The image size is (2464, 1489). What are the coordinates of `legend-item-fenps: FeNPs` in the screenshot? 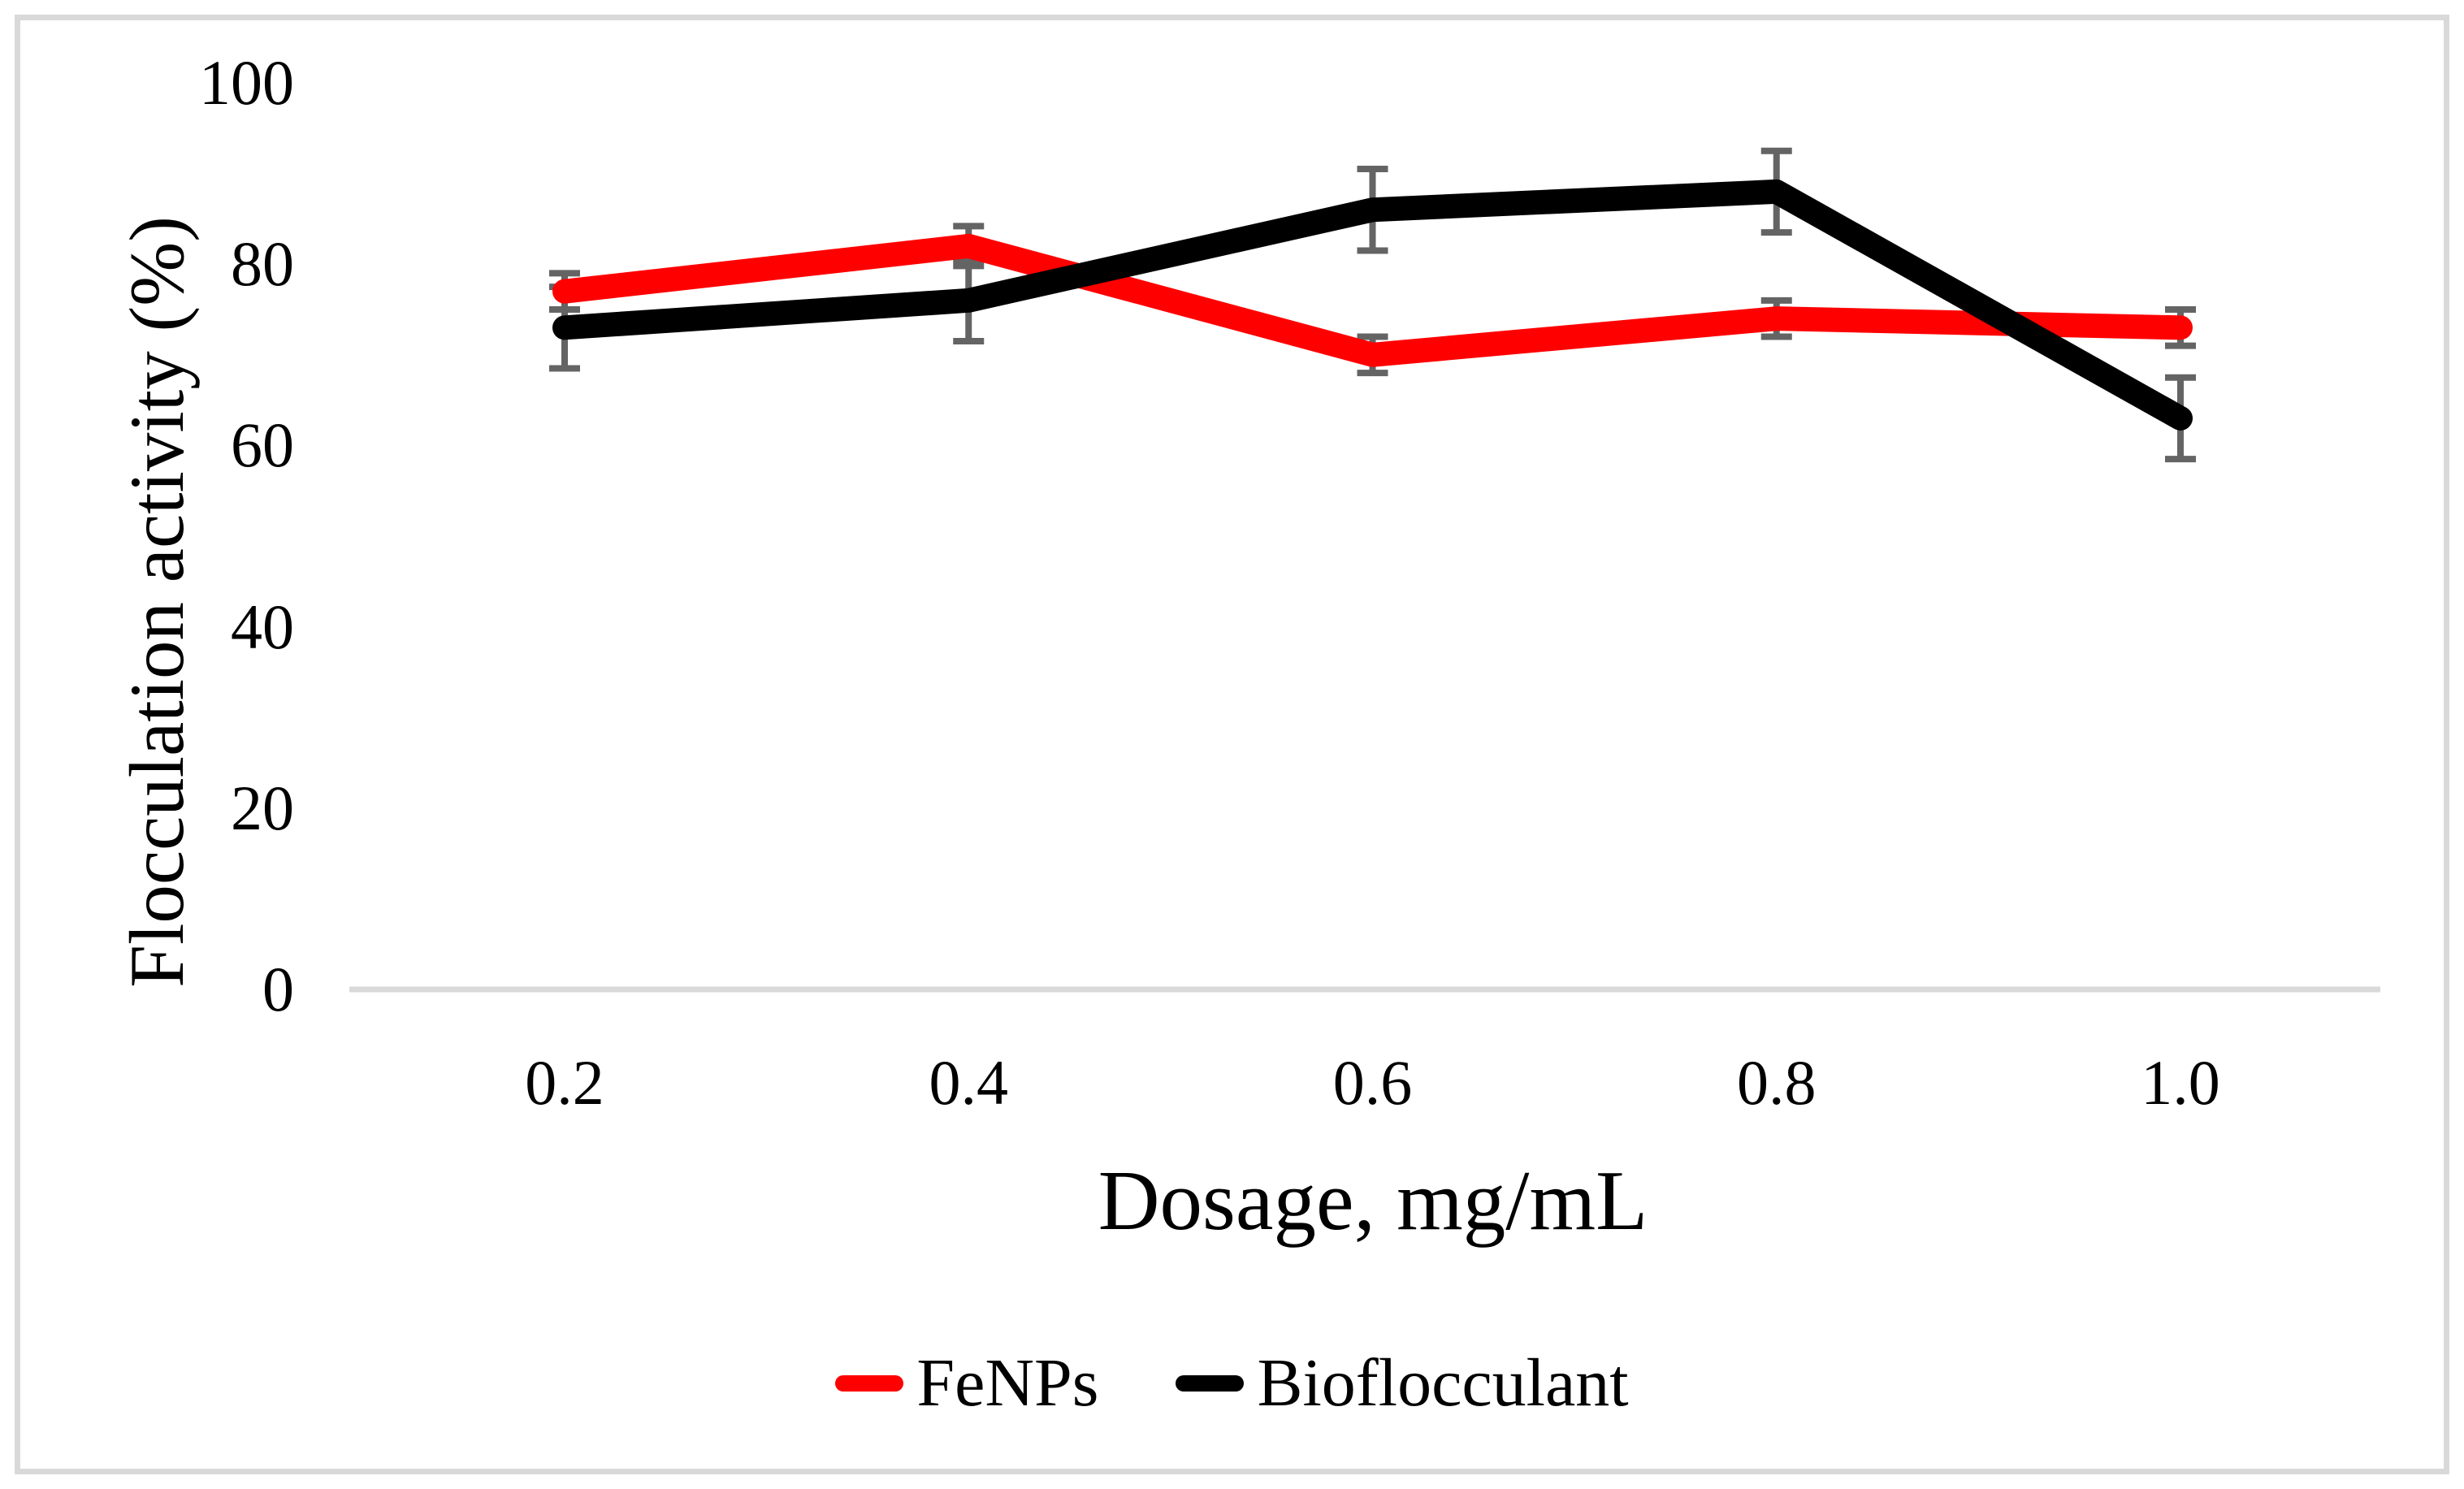 It's located at (966, 1384).